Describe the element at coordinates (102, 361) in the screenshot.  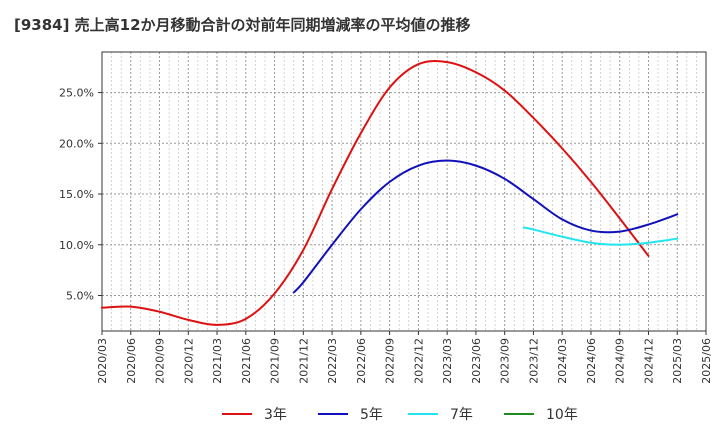
I see `x-tick-label: 2020/03` at that location.